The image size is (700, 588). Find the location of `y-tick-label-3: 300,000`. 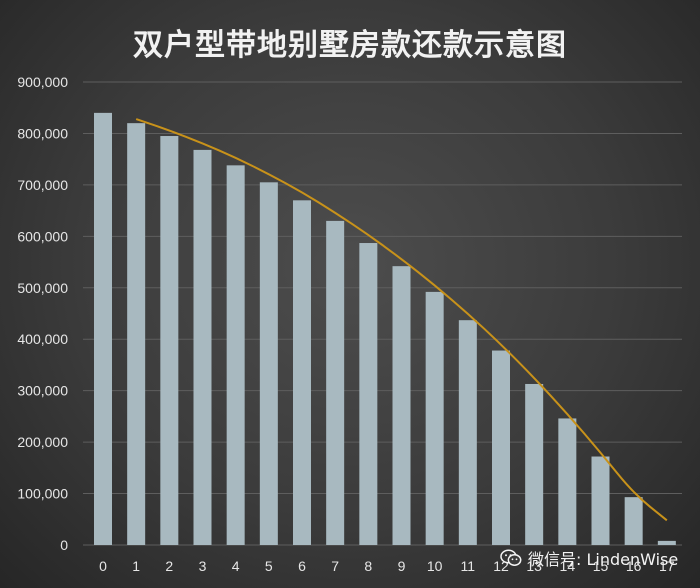

y-tick-label-3: 300,000 is located at coordinates (42, 391).